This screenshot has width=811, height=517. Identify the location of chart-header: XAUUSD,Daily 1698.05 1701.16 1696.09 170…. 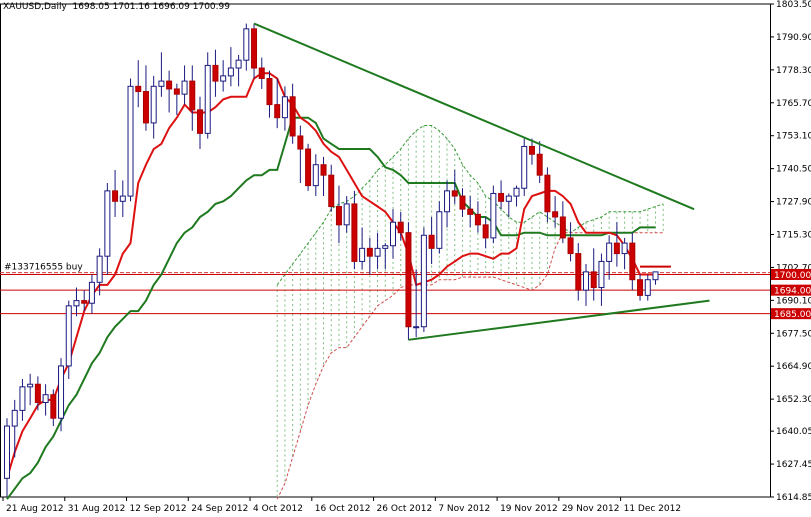
(116, 7).